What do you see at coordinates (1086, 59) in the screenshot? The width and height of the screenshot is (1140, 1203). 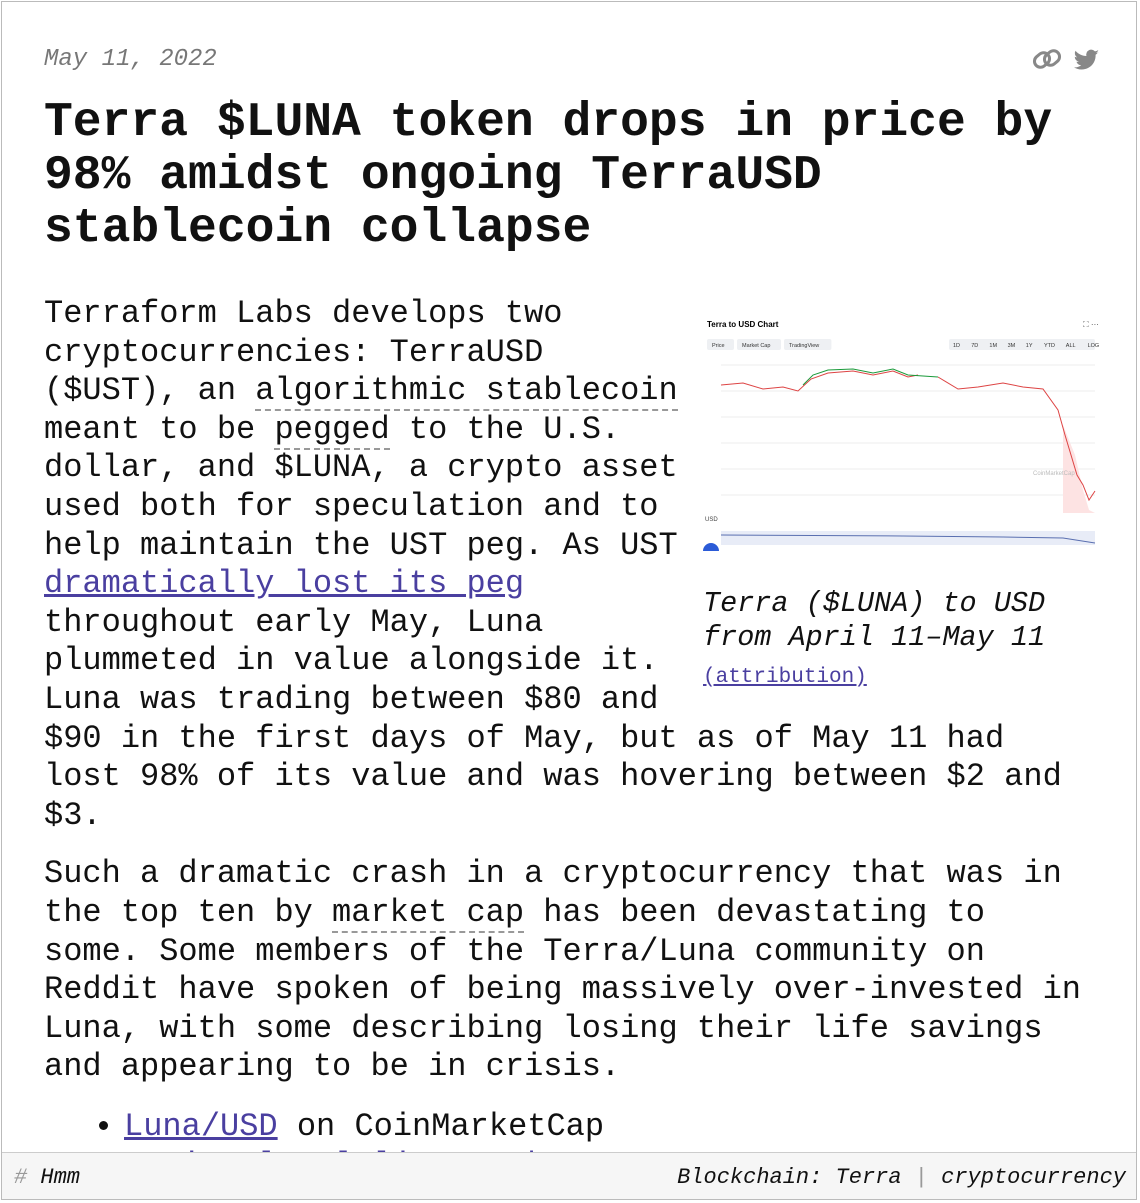 I see `twitter-icon` at bounding box center [1086, 59].